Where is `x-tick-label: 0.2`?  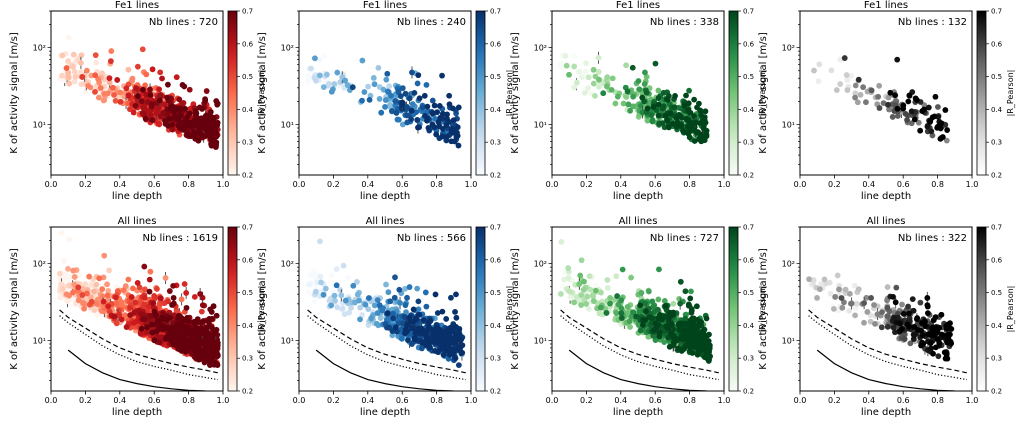
x-tick-label: 0.2 is located at coordinates (333, 184).